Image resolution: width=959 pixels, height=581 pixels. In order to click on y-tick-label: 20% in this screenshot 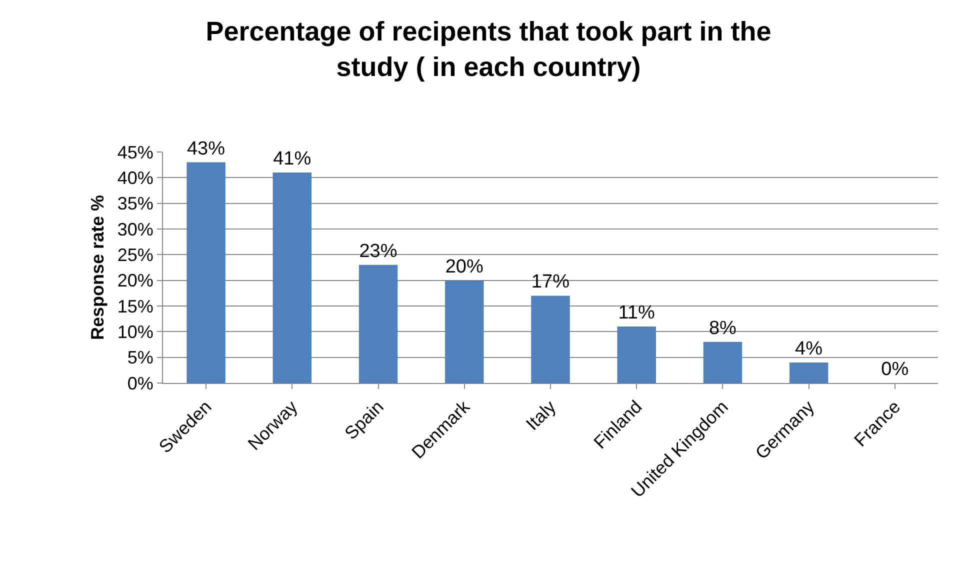, I will do `click(135, 280)`.